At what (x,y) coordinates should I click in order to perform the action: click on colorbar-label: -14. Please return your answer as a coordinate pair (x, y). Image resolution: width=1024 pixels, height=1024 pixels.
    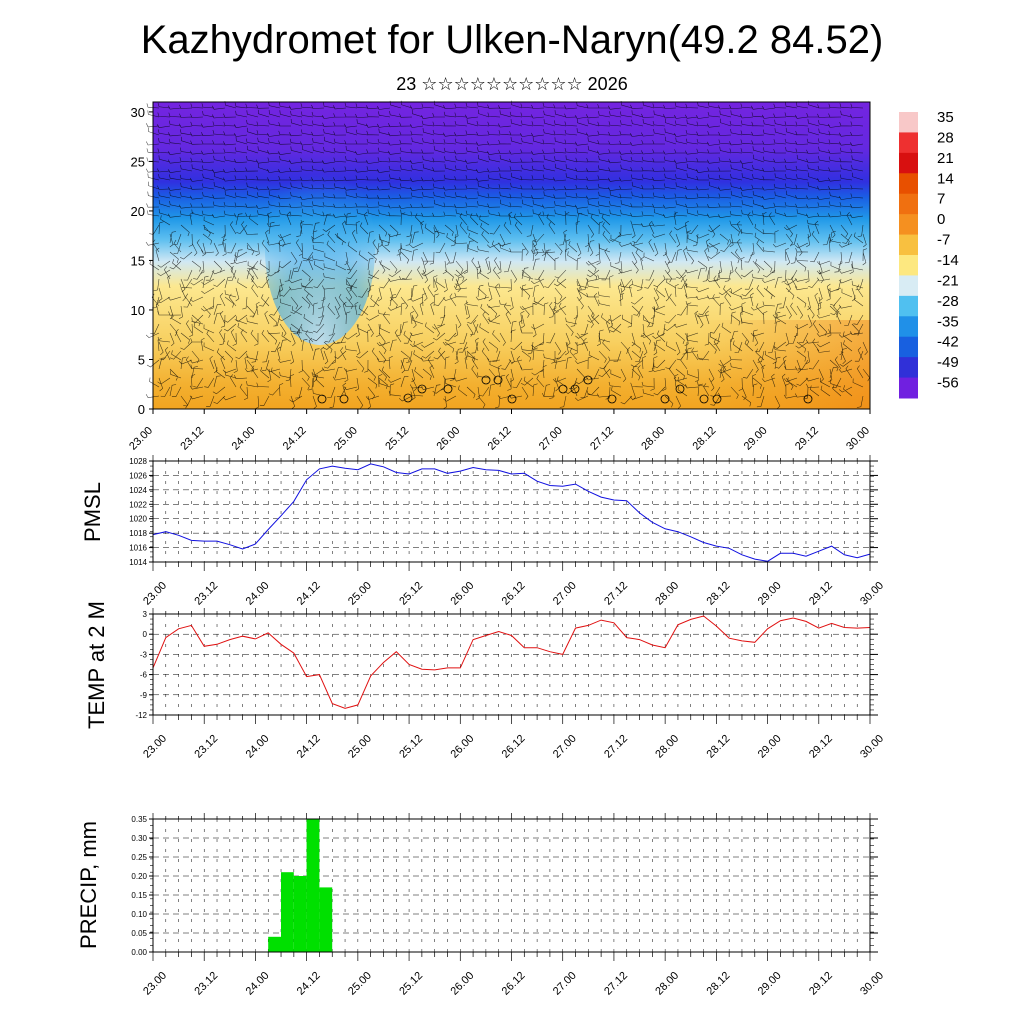
    Looking at the image, I should click on (948, 260).